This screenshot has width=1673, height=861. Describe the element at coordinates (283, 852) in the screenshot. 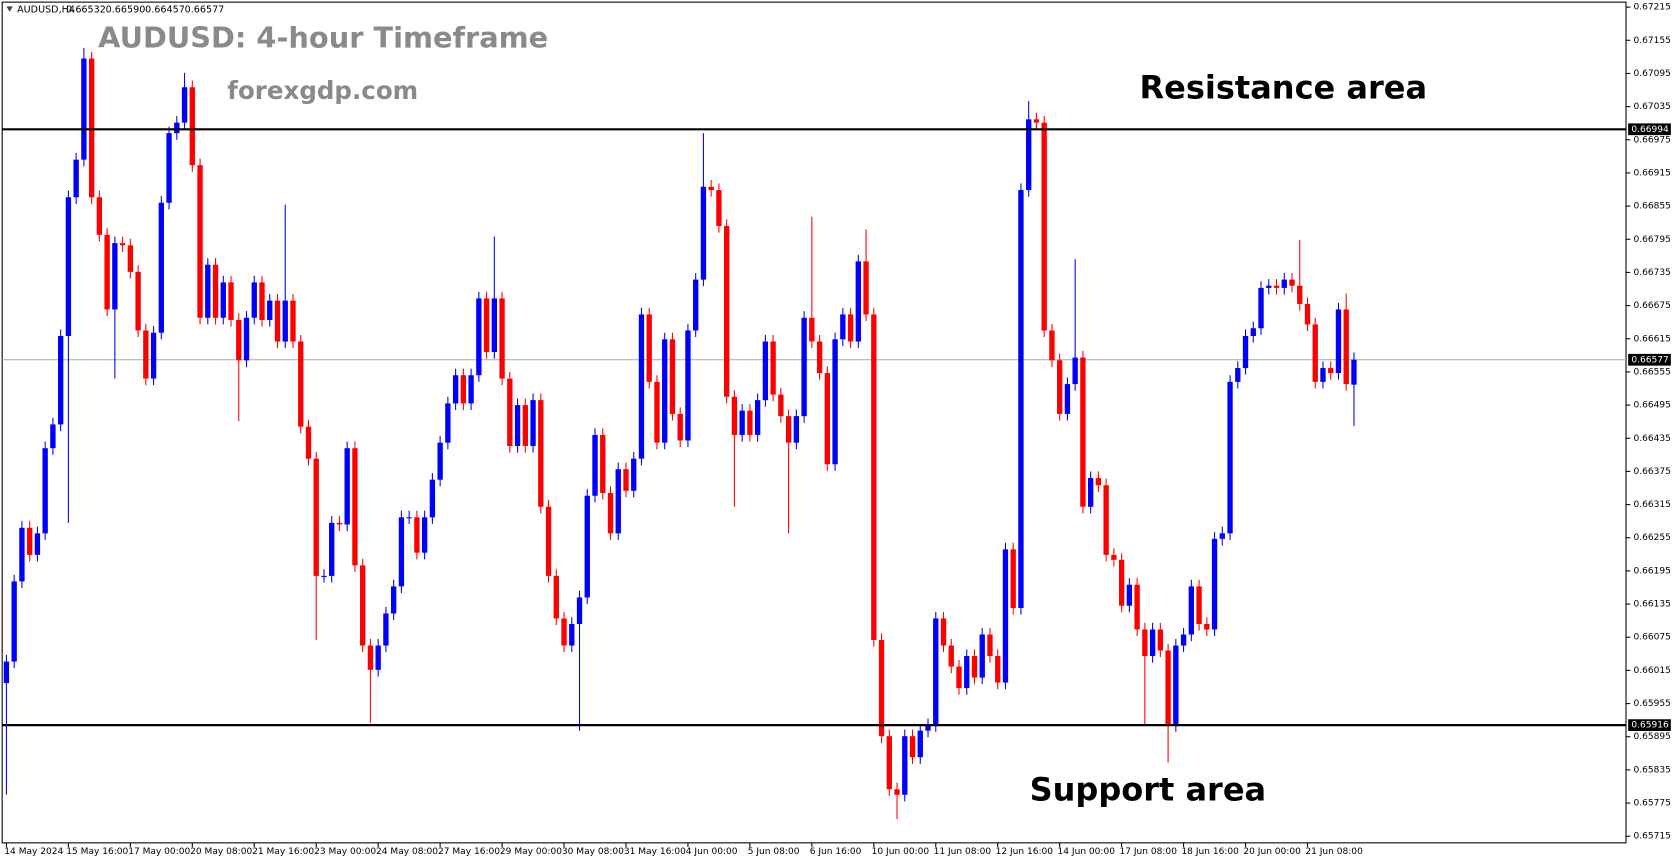

I see `x-tick-label: 21 May 16:00` at that location.